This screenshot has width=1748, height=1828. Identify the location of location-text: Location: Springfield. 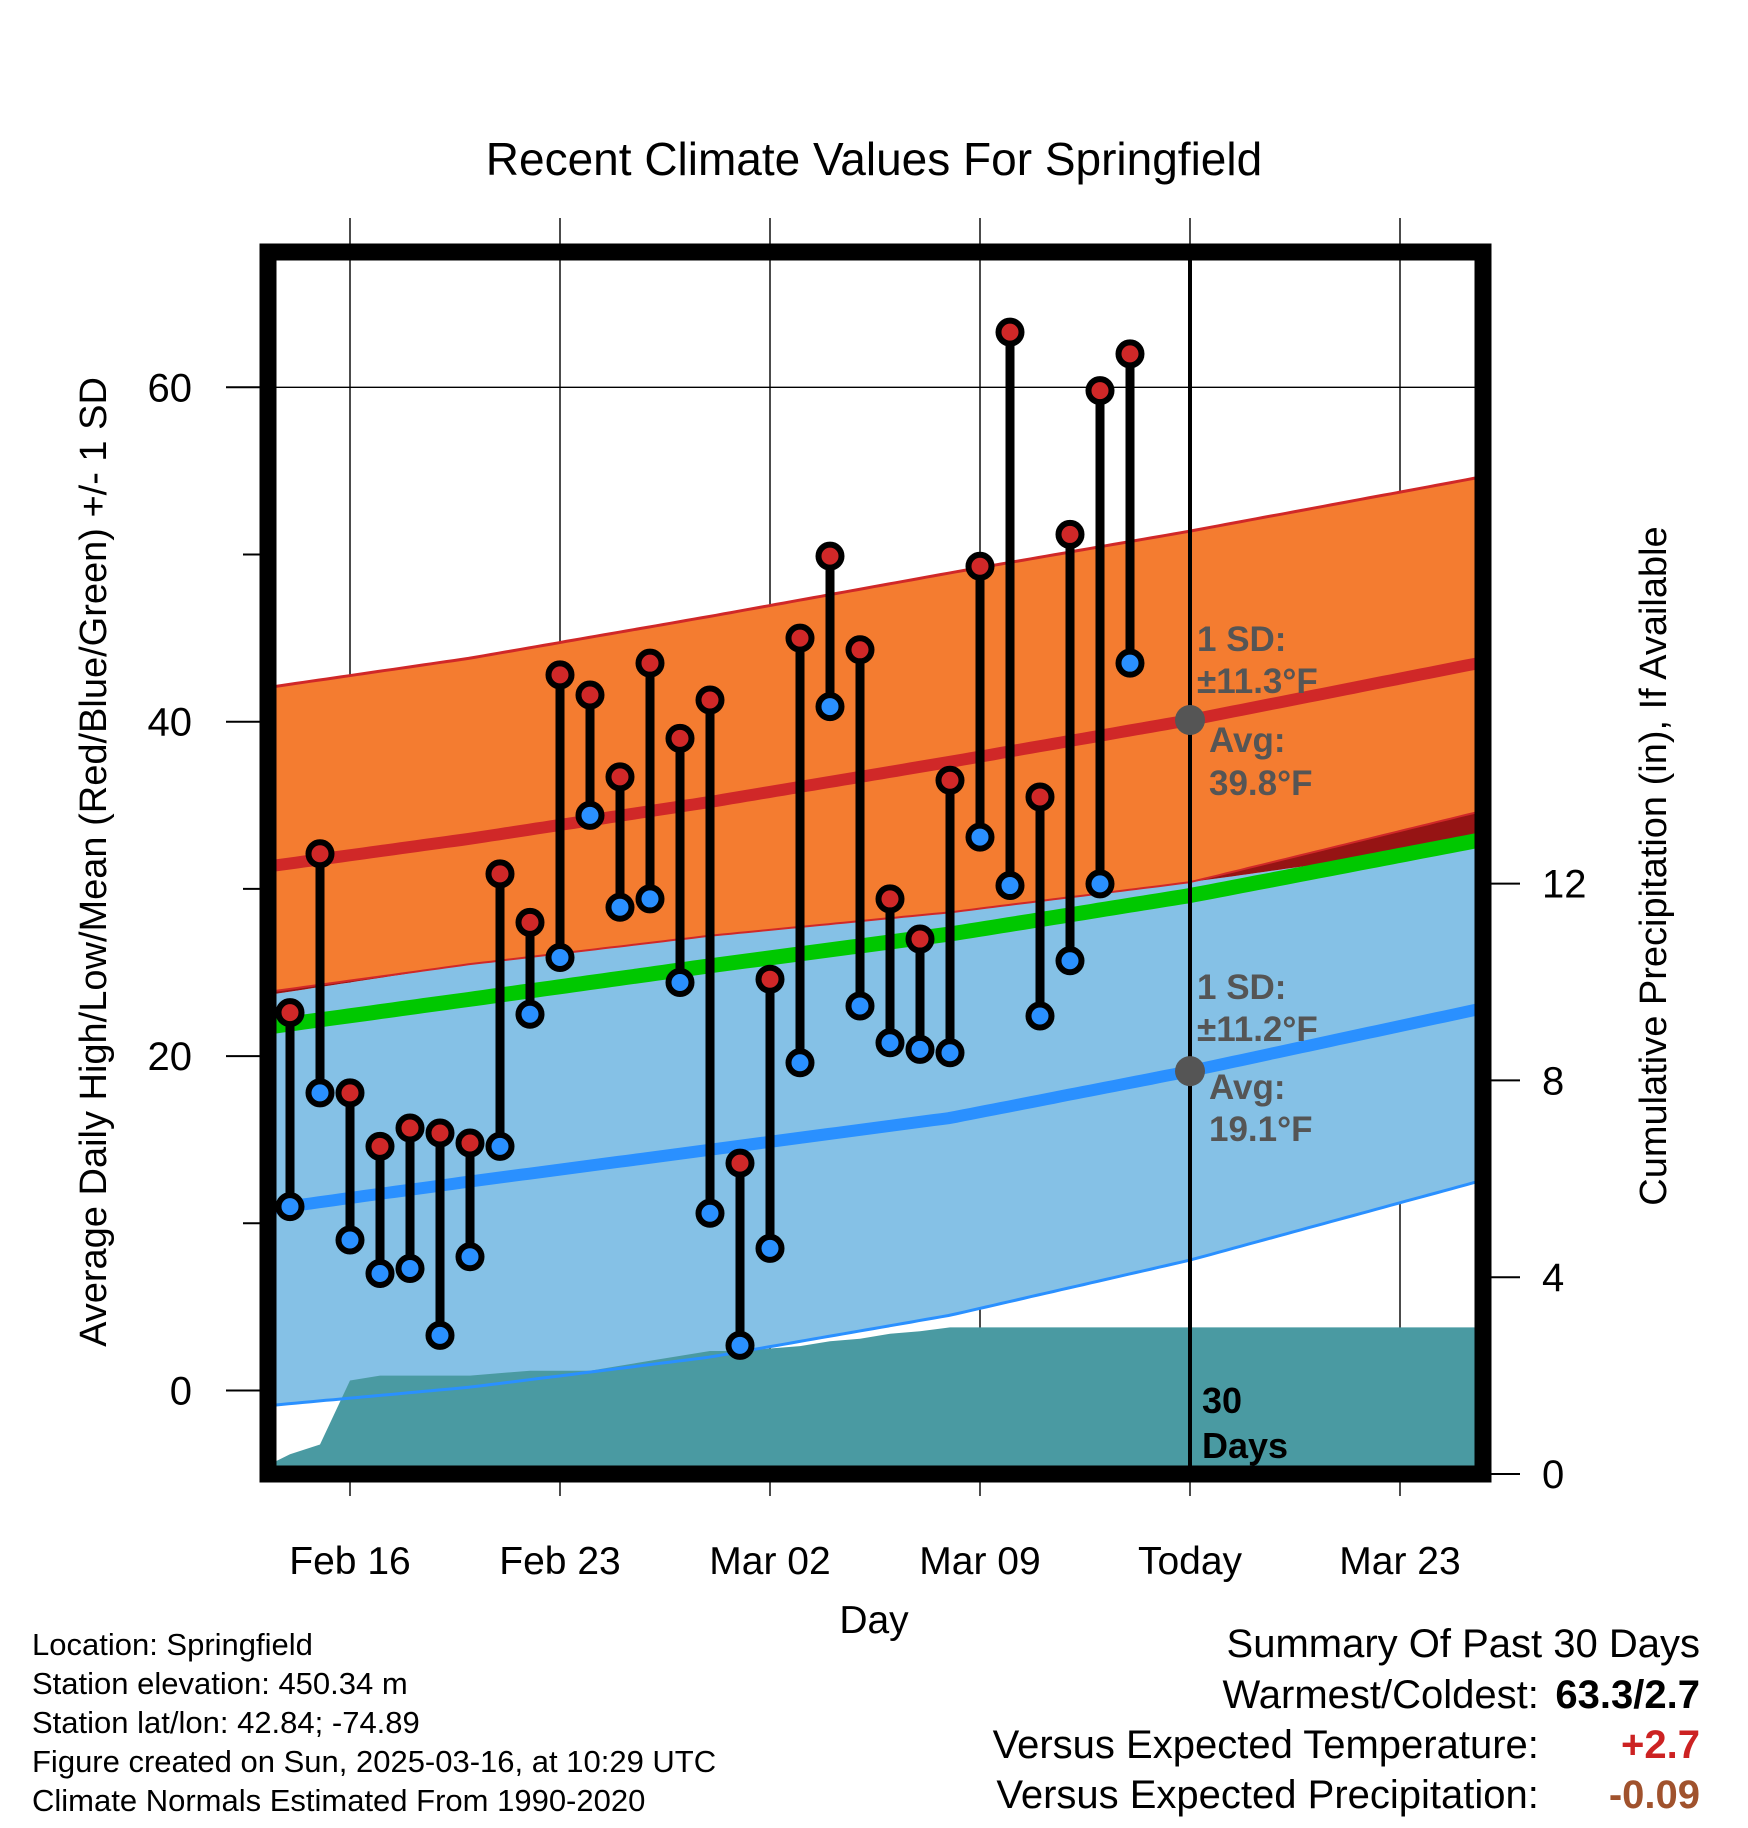
(172, 1644).